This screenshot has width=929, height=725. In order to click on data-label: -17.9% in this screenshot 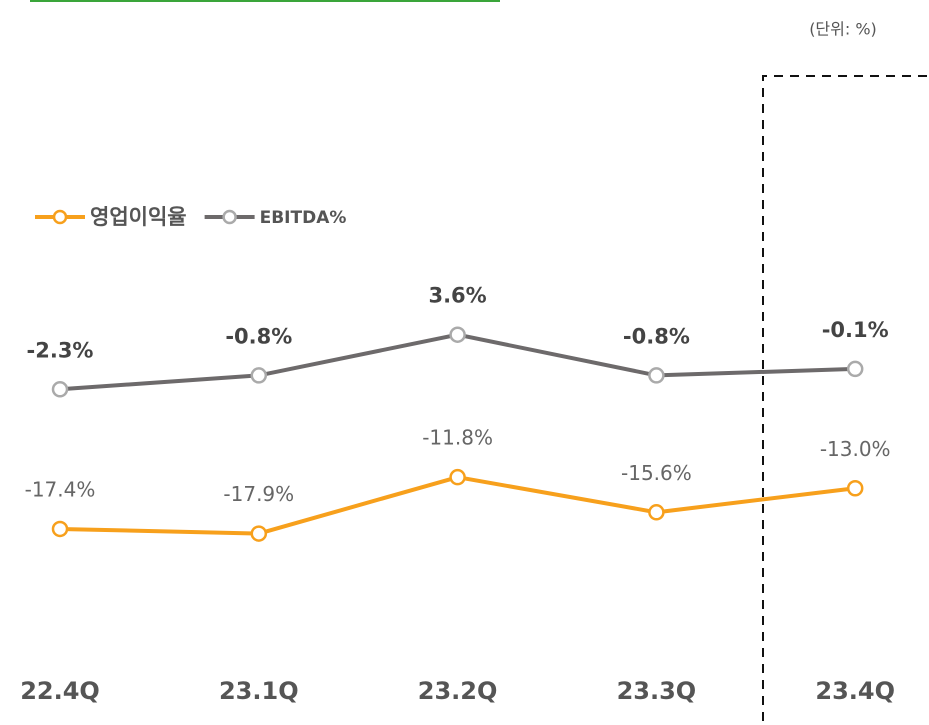, I will do `click(258, 494)`.